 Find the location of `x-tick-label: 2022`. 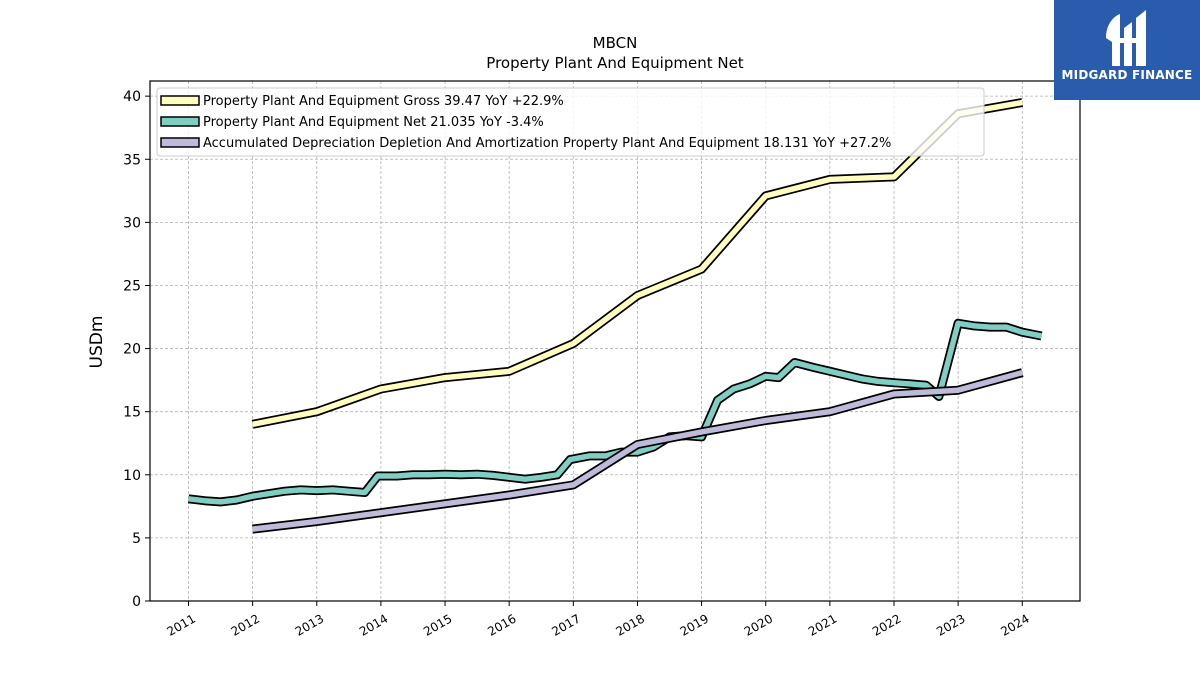

x-tick-label: 2022 is located at coordinates (886, 624).